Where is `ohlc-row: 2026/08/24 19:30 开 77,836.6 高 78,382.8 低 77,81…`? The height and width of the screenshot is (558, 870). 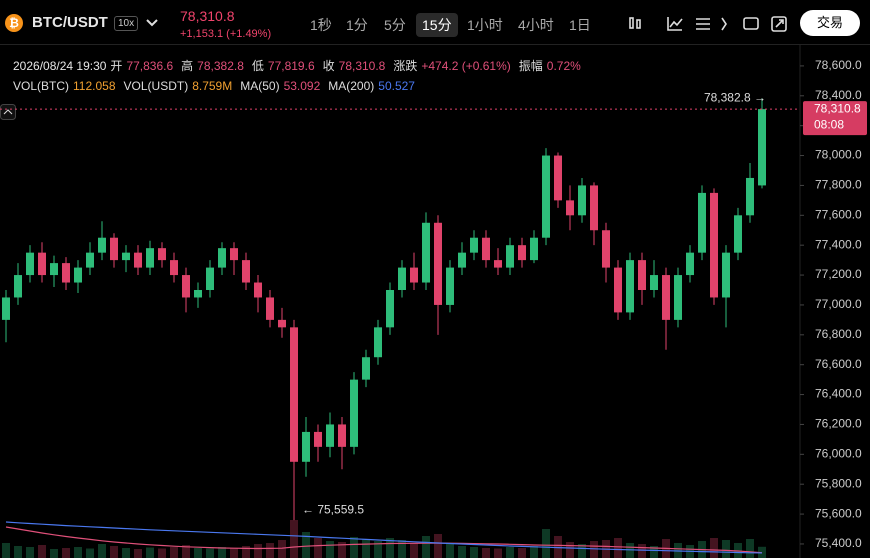
ohlc-row: 2026/08/24 19:30 开 77,836.6 高 78,382.8 低 77,81… is located at coordinates (294, 65).